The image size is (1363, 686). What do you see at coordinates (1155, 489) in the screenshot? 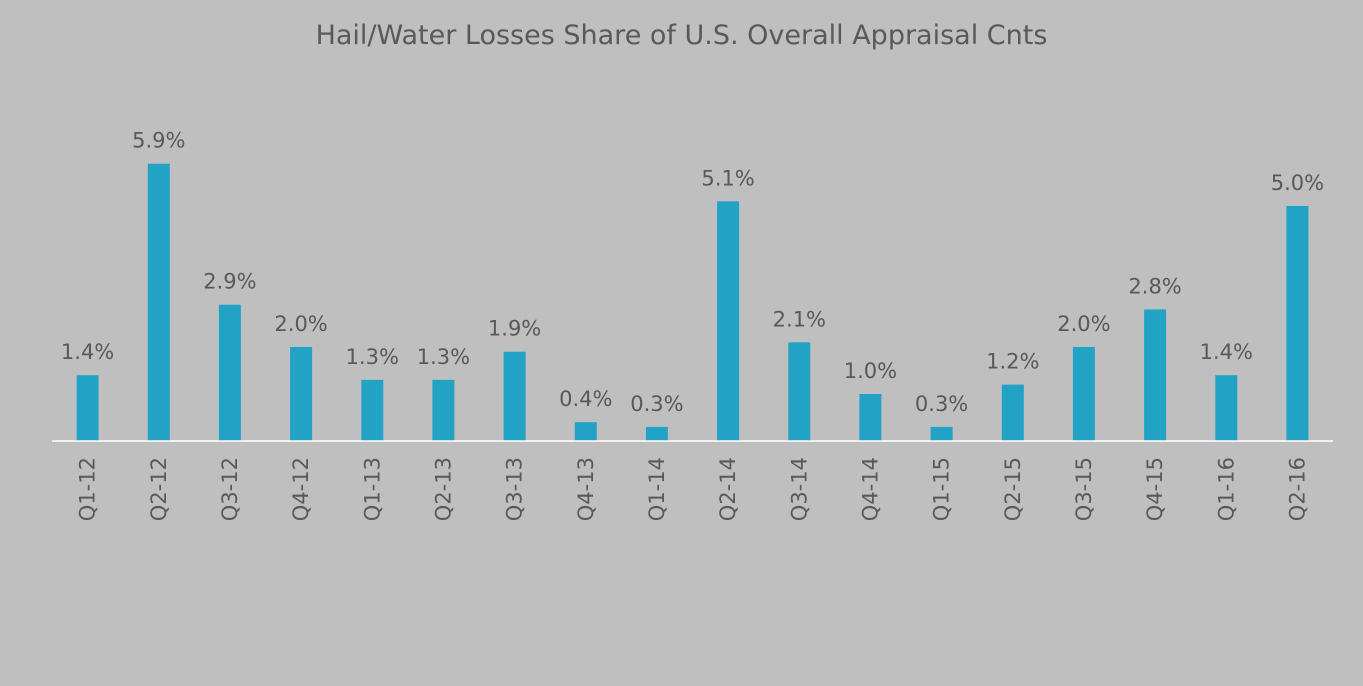
I see `tick-label-q4-15: Q4-15` at bounding box center [1155, 489].